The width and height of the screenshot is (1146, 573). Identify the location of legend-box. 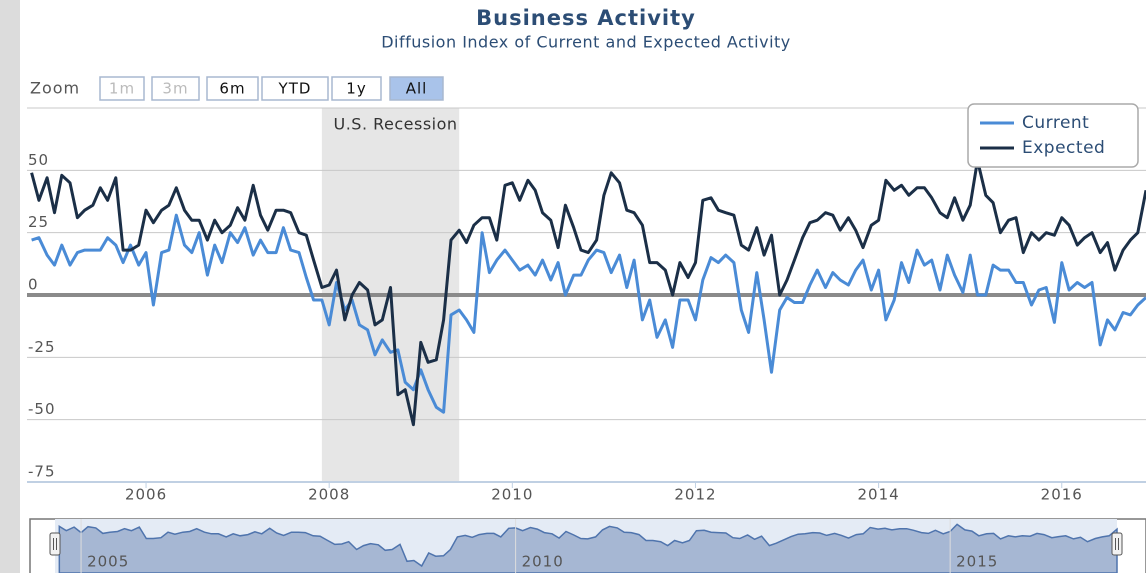
(1053, 135).